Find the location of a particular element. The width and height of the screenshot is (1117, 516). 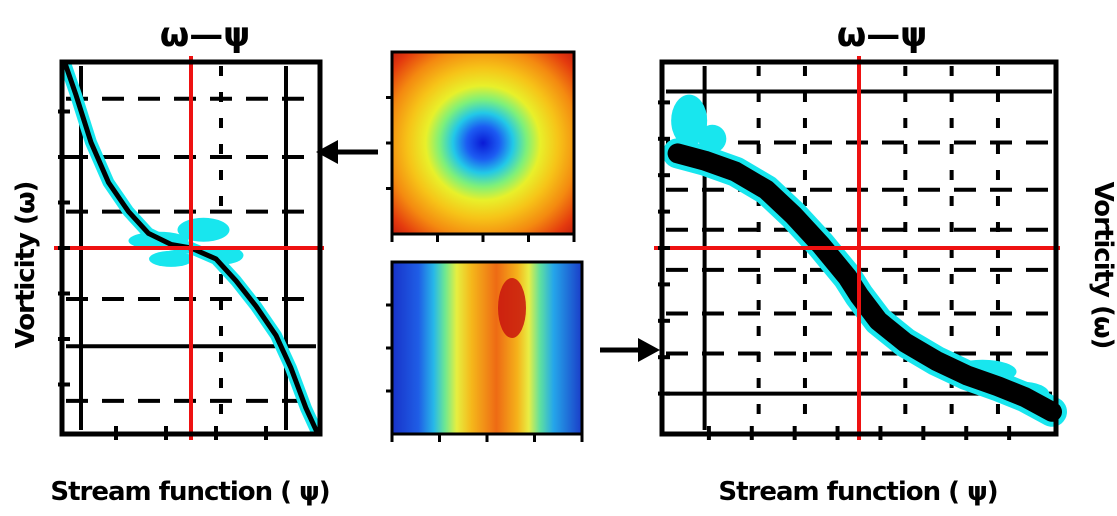

arrow-to-right-chart is located at coordinates (630, 350).